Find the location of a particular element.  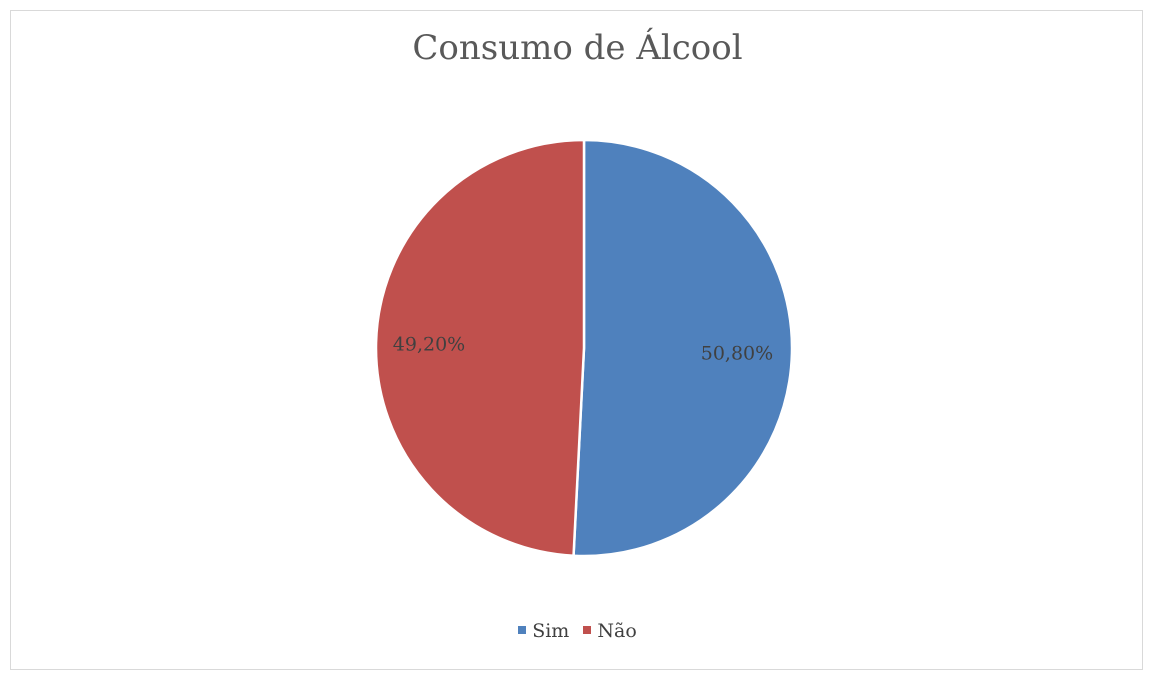

legend: Sim Não is located at coordinates (577, 631).